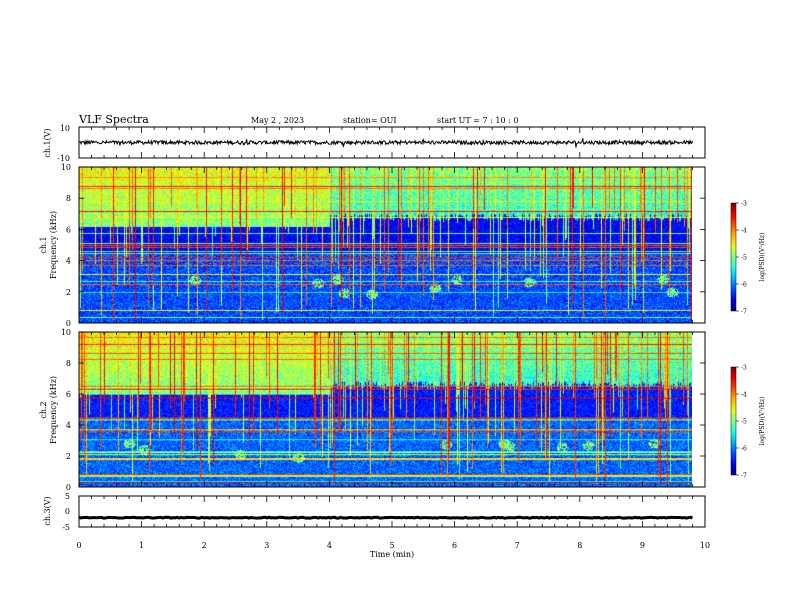  What do you see at coordinates (66, 527) in the screenshot?
I see `ch3-ytick-bottom: -5` at bounding box center [66, 527].